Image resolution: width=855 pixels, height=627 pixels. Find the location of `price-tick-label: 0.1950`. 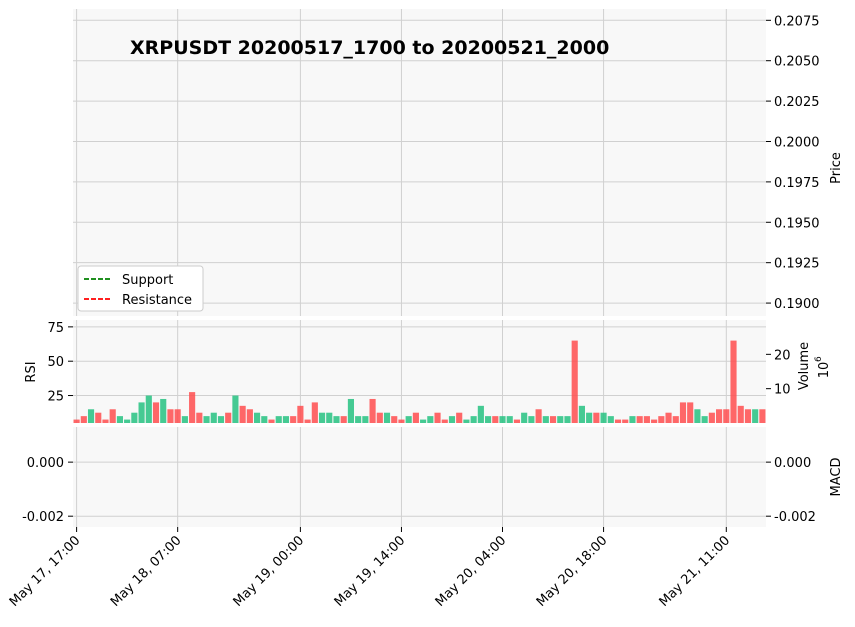

price-tick-label: 0.1950 is located at coordinates (797, 223).